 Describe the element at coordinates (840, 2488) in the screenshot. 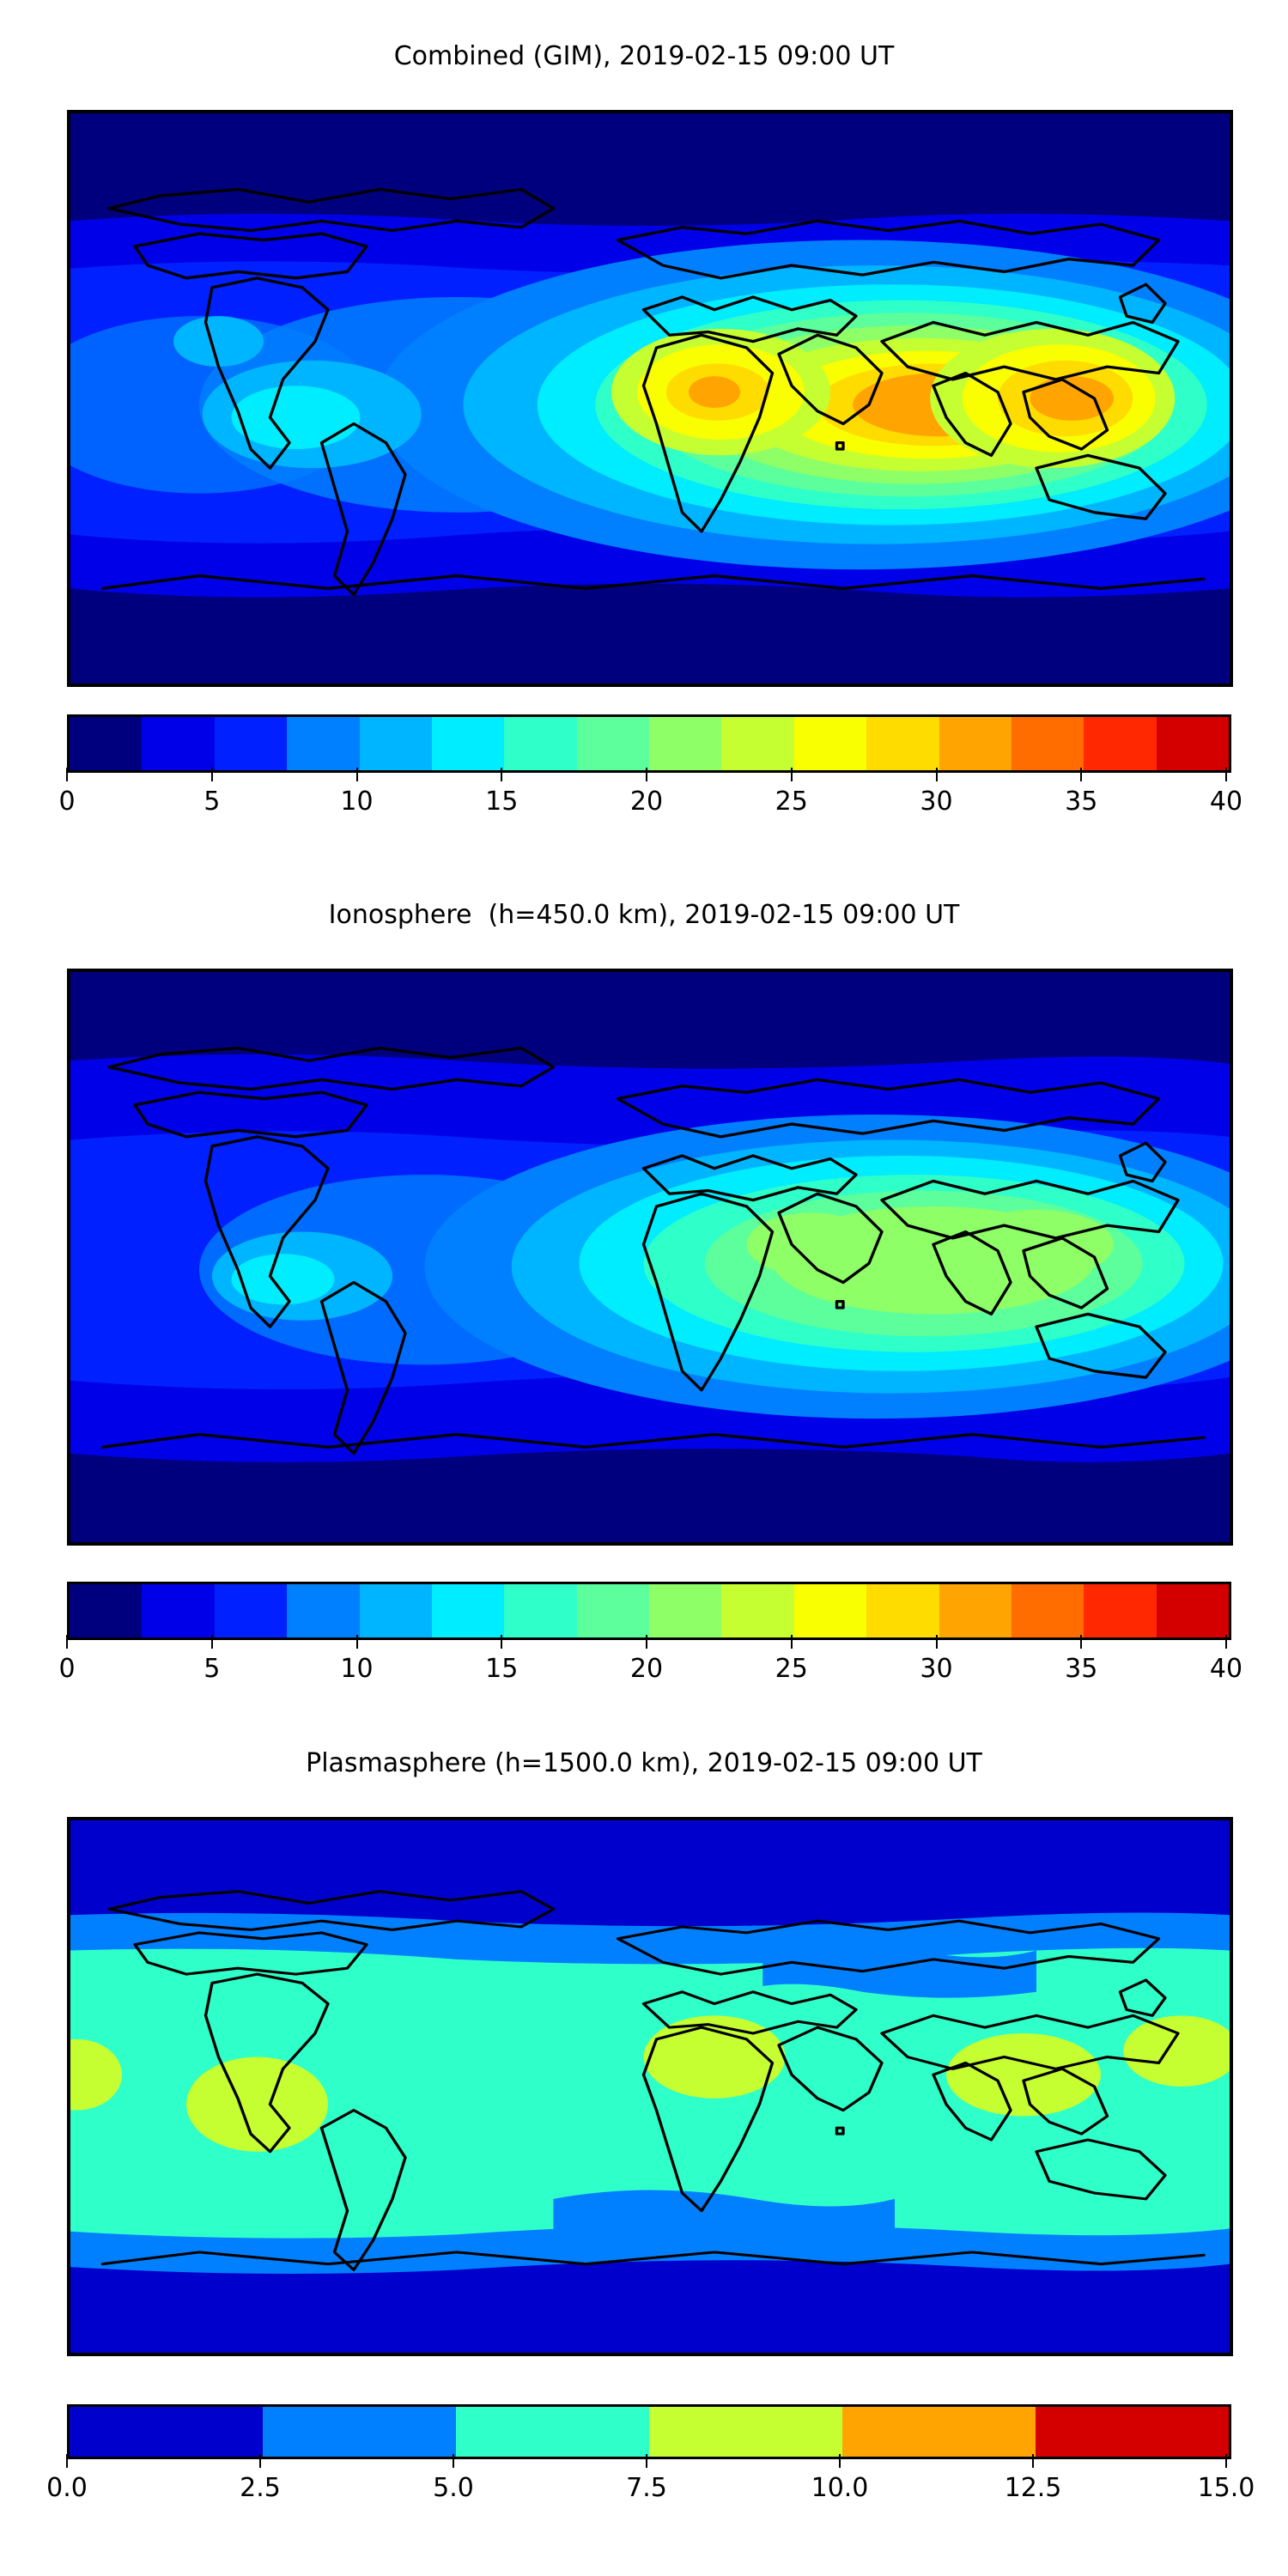

I see `colorbar-tick-label: 10.0` at that location.